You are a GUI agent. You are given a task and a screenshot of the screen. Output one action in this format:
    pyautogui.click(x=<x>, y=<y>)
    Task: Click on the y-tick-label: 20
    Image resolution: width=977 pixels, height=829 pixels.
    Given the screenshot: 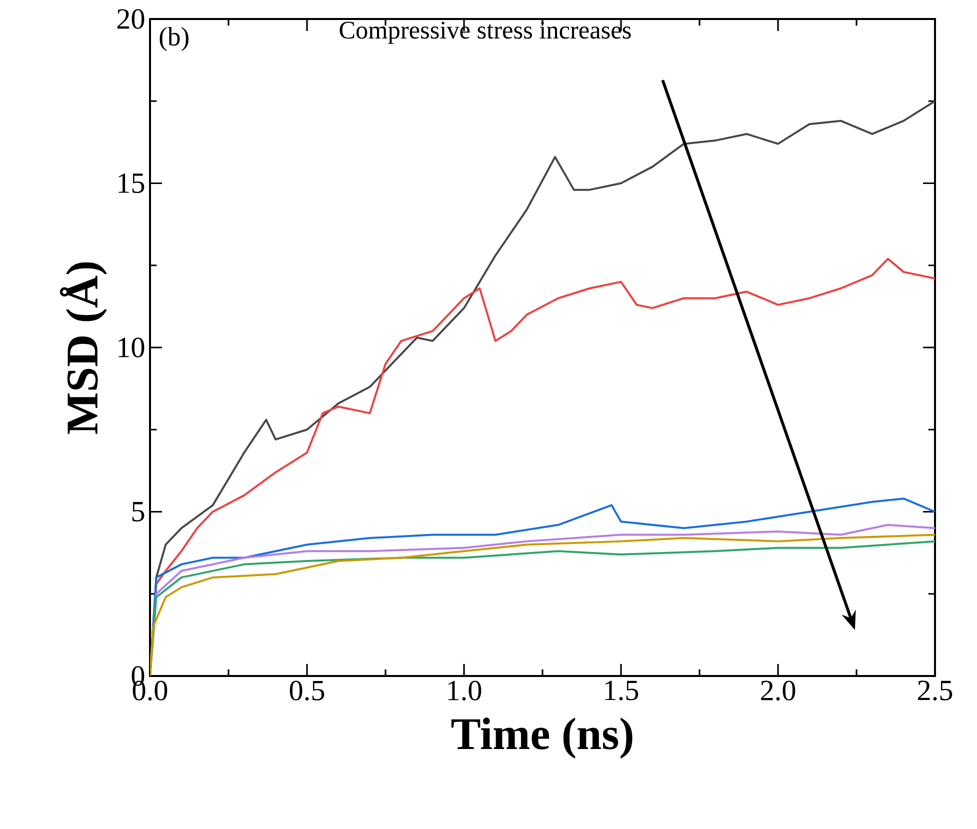 What is the action you would take?
    pyautogui.click(x=130, y=19)
    